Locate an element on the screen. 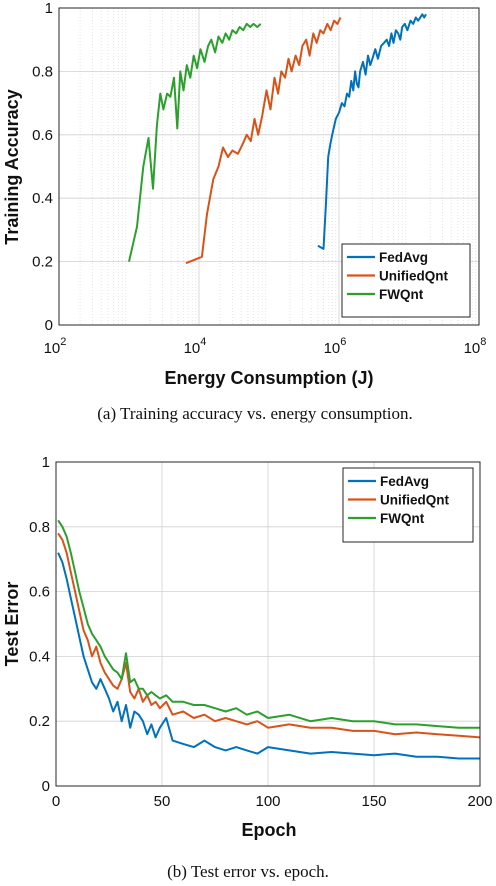  series-line-fedavg is located at coordinates (372, 131).